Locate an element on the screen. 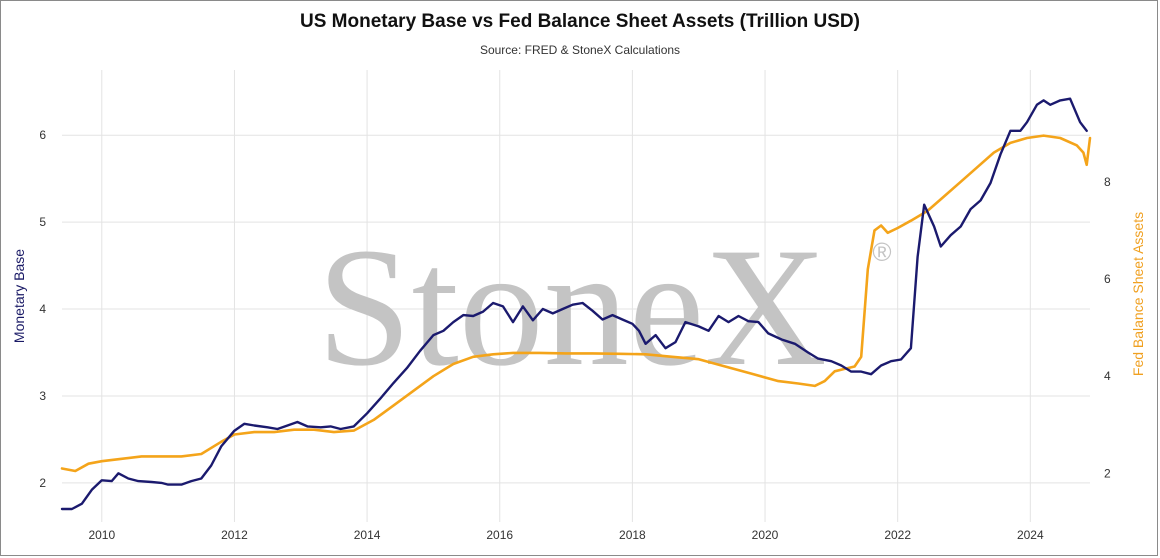 This screenshot has height=558, width=1160. x-tick-label-0: 2010 is located at coordinates (101, 535).